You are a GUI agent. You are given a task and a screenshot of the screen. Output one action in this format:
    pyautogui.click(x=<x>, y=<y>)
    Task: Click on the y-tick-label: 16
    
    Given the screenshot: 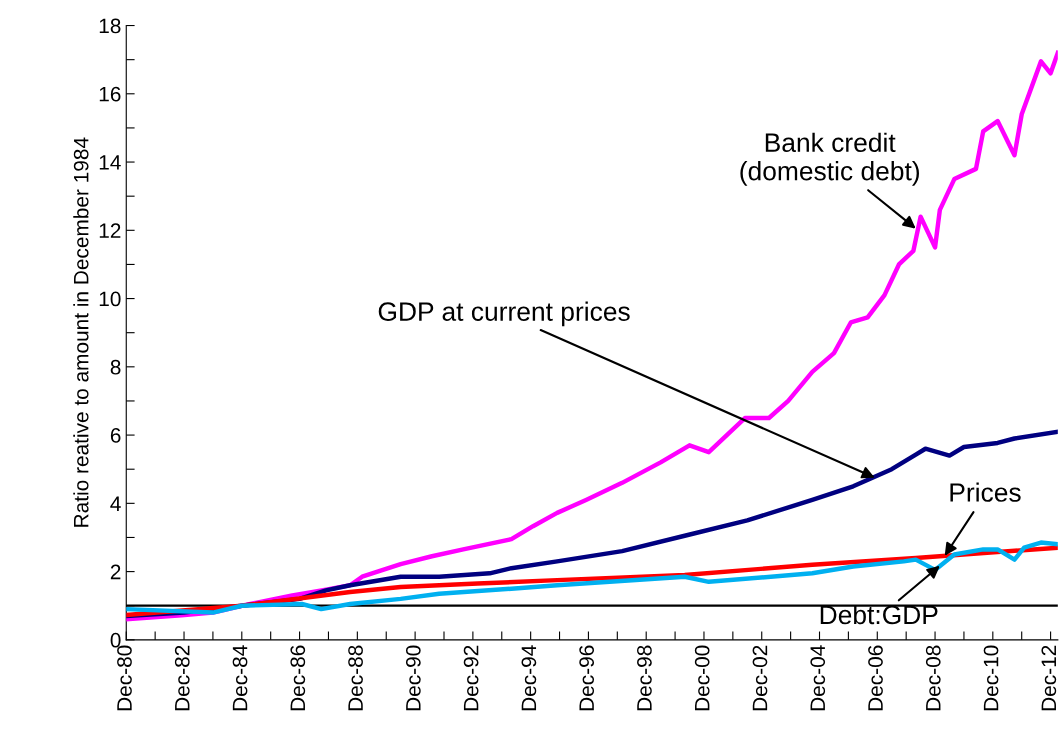 What is the action you would take?
    pyautogui.click(x=110, y=94)
    